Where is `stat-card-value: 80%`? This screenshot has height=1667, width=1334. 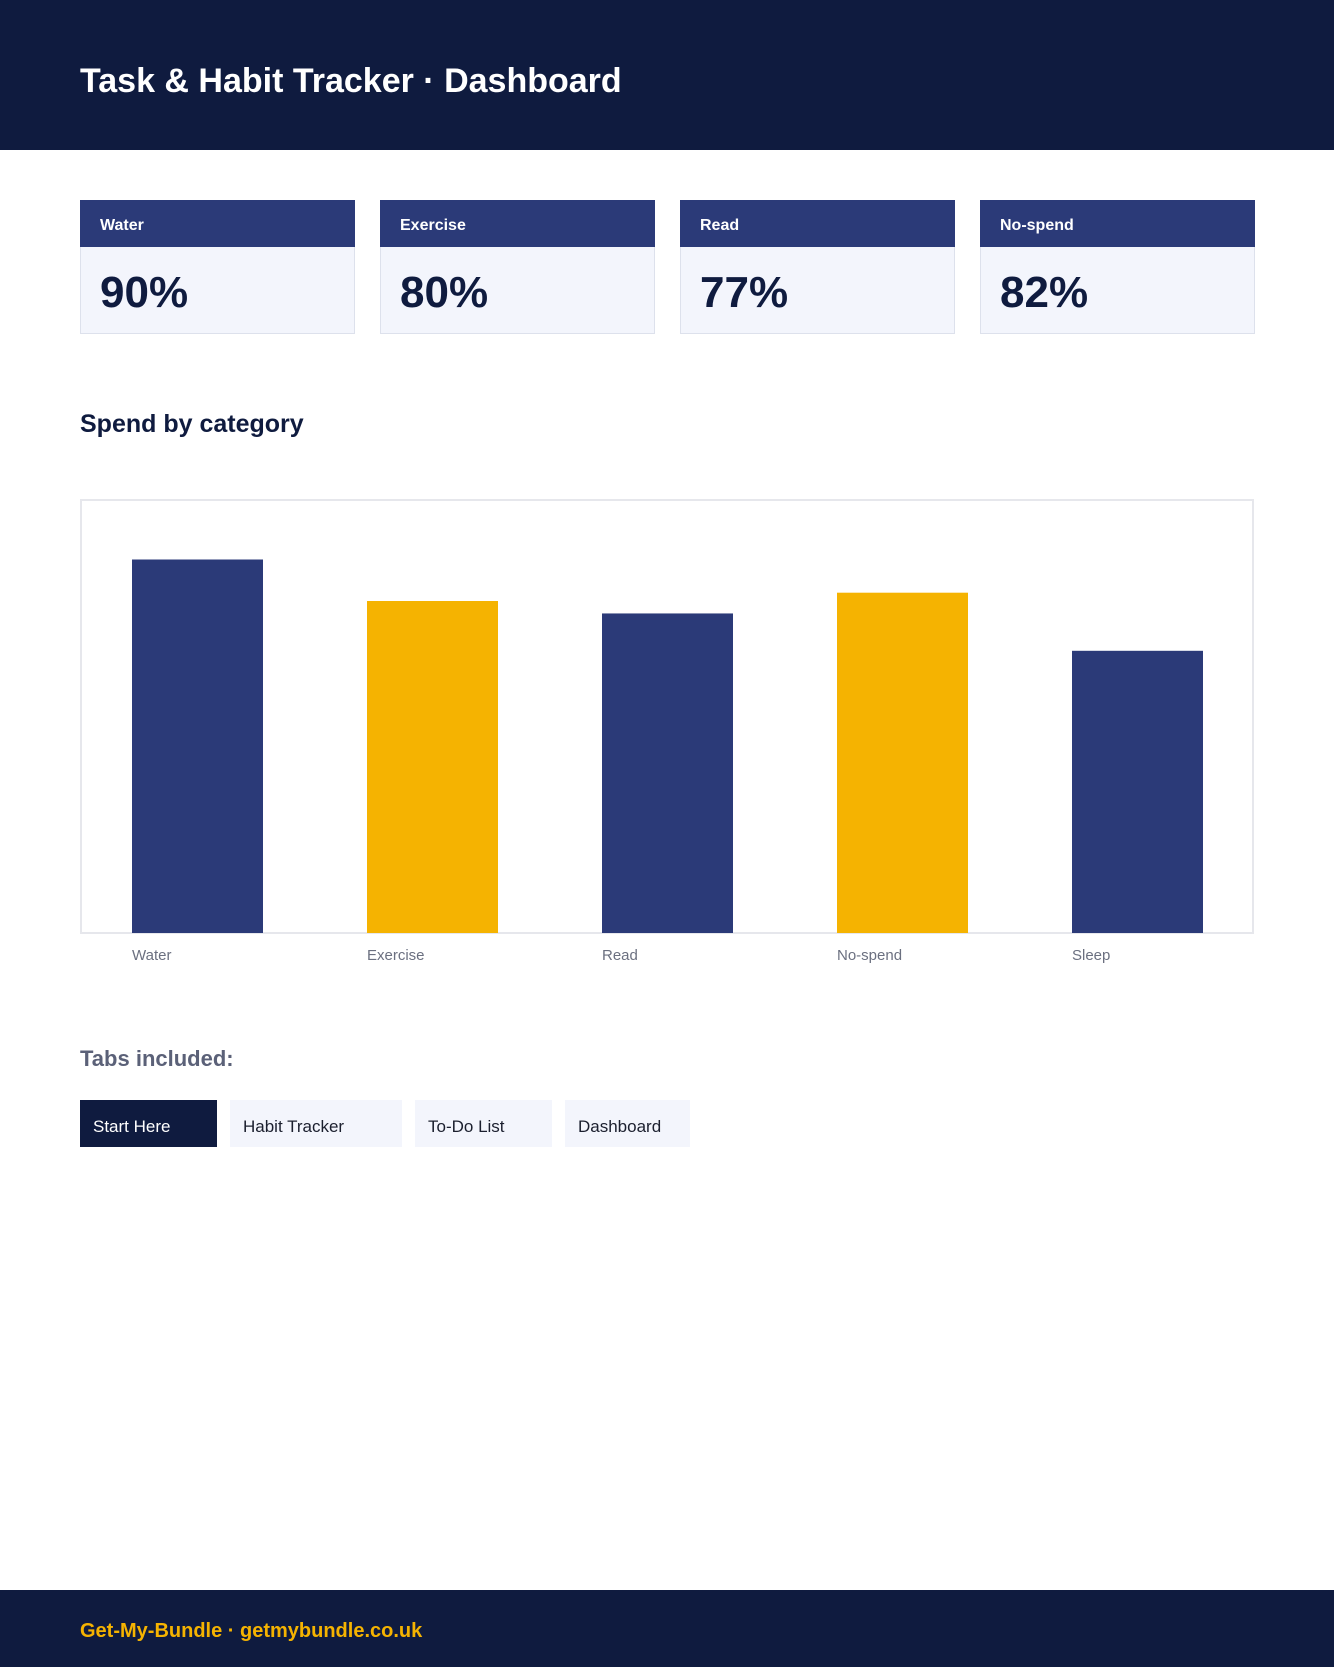 stat-card-value: 80% is located at coordinates (444, 292).